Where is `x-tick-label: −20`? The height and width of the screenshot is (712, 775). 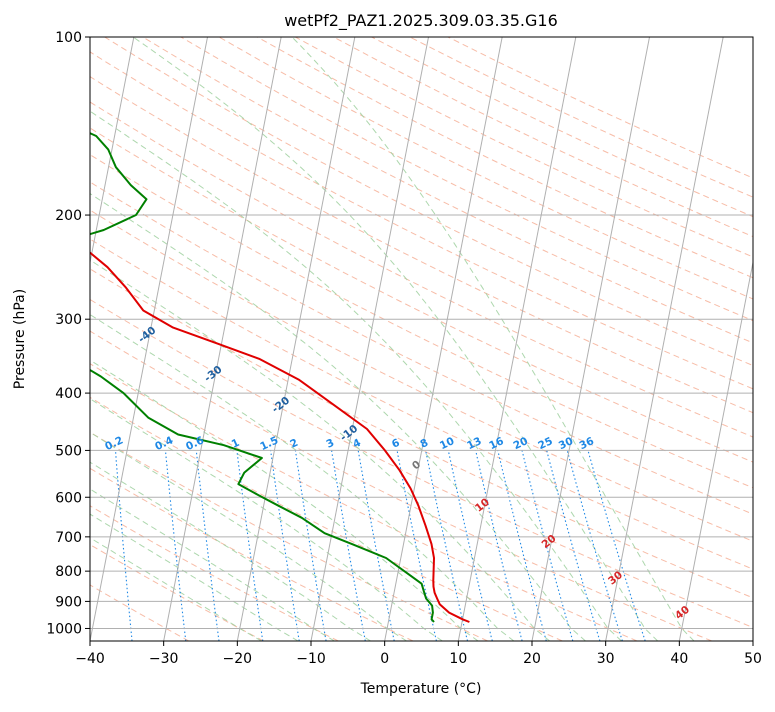
x-tick-label: −20 is located at coordinates (238, 659).